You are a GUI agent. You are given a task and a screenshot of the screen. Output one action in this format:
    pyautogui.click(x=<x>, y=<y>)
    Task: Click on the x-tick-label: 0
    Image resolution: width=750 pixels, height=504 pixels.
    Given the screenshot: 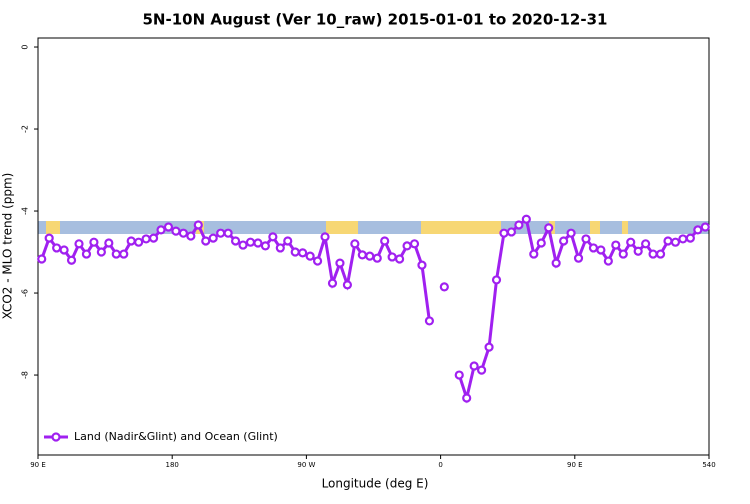 What is the action you would take?
    pyautogui.click(x=440, y=465)
    